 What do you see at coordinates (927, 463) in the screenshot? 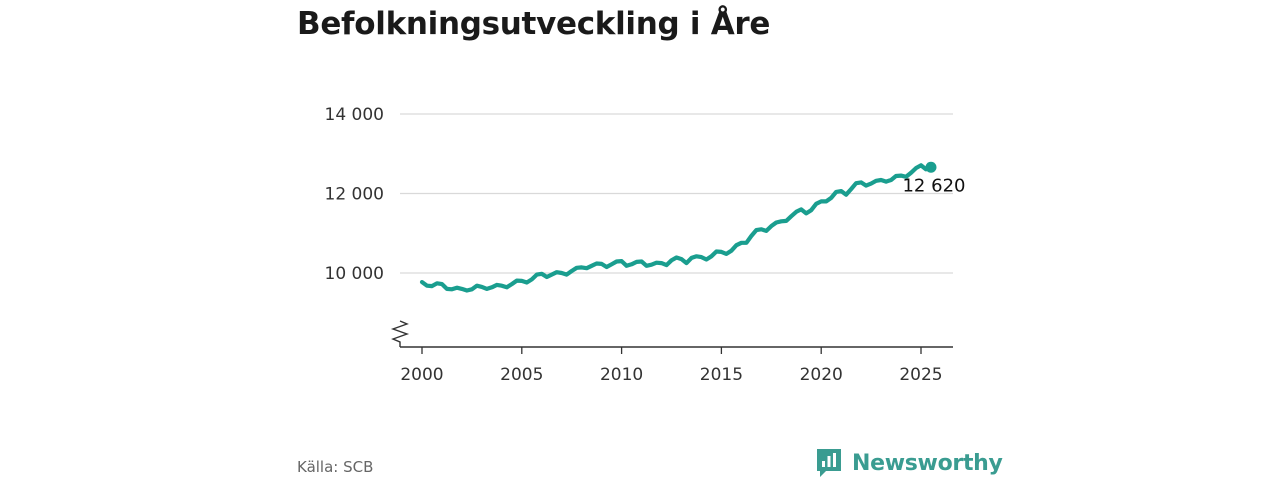
I see `brand-name: Newsworthy` at bounding box center [927, 463].